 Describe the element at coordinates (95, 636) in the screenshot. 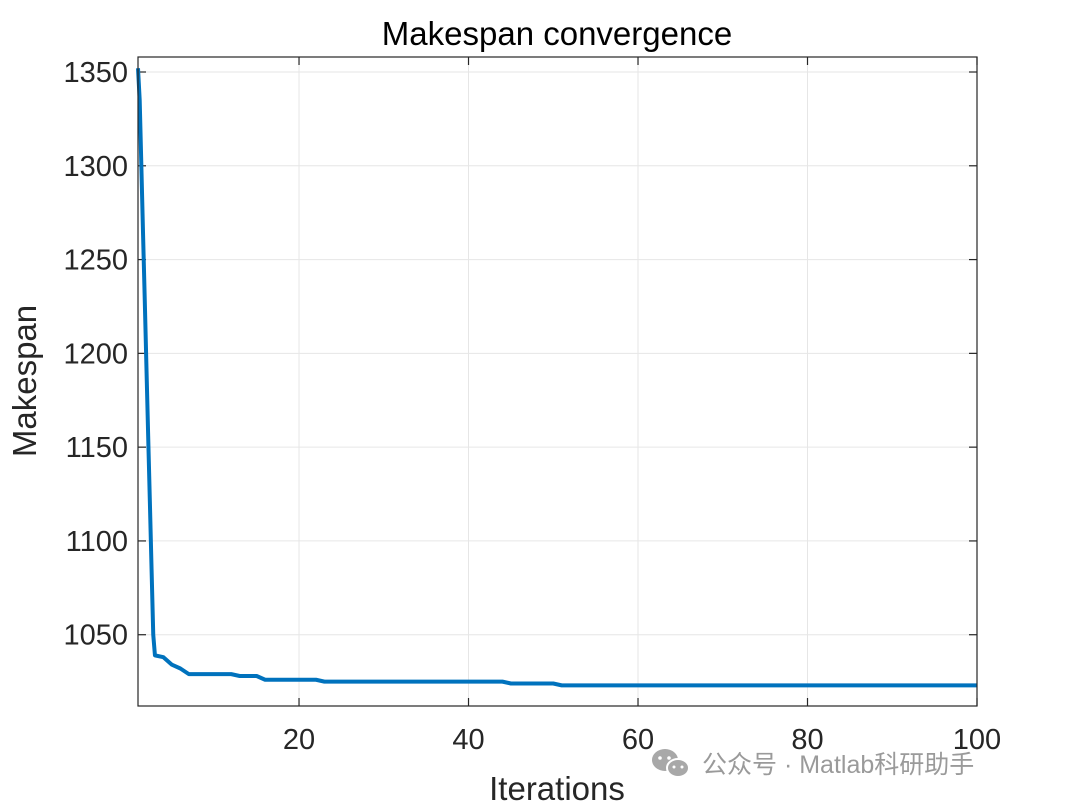

I see `y-tick-label: 1050` at that location.